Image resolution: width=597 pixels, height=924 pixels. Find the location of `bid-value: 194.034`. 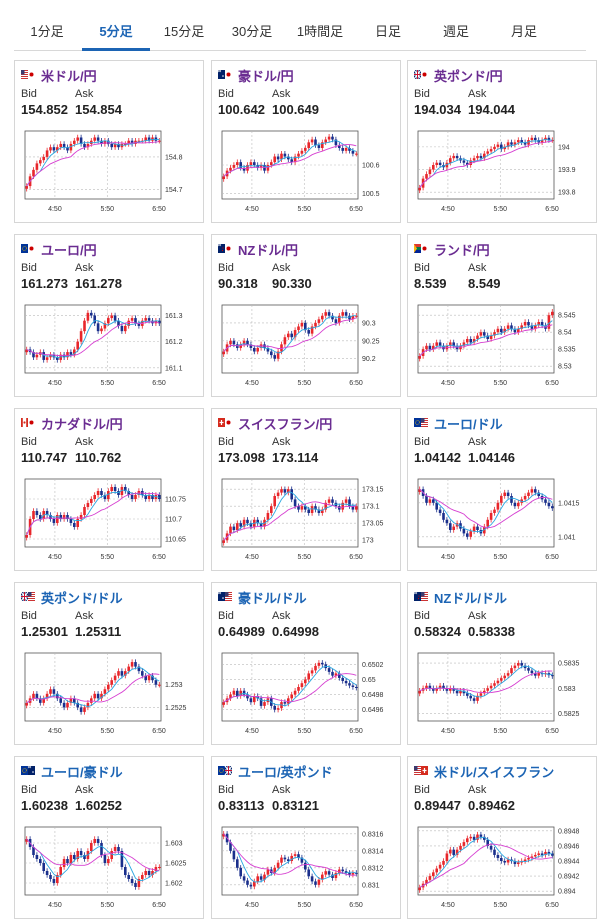

bid-value: 194.034 is located at coordinates (437, 109).